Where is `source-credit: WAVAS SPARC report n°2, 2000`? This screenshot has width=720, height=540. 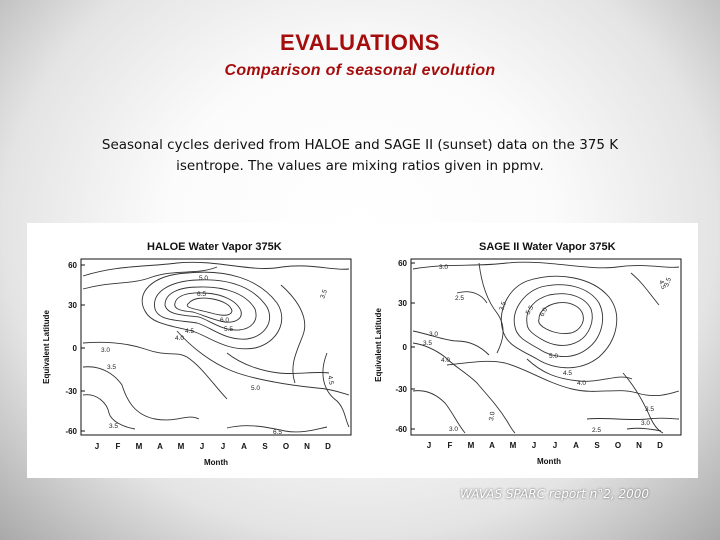 source-credit: WAVAS SPARC report n°2, 2000 is located at coordinates (555, 494).